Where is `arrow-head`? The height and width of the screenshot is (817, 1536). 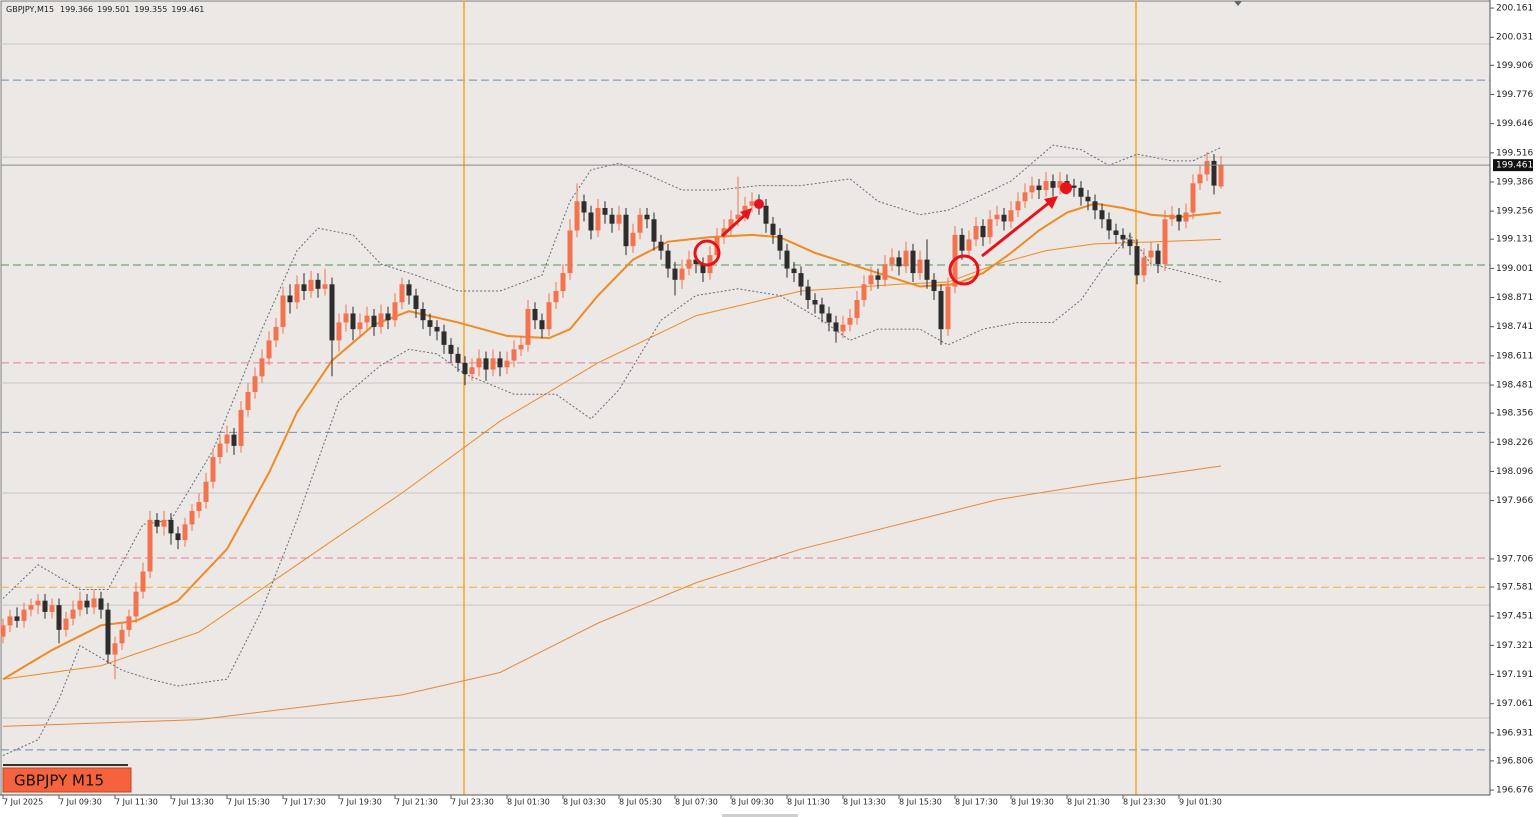
arrow-head is located at coordinates (1051, 202).